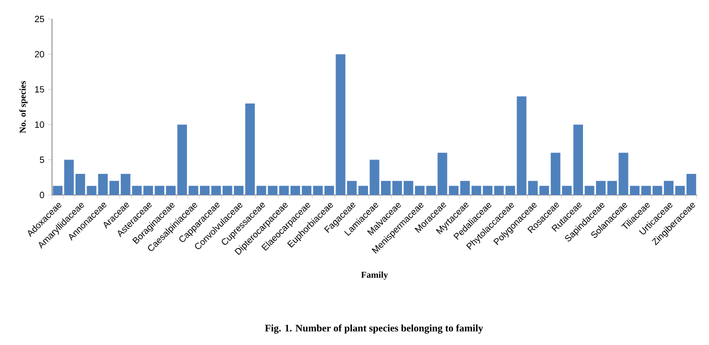  Describe the element at coordinates (374, 329) in the screenshot. I see `text: Fig. 1. Number of plant species belonging to family` at that location.